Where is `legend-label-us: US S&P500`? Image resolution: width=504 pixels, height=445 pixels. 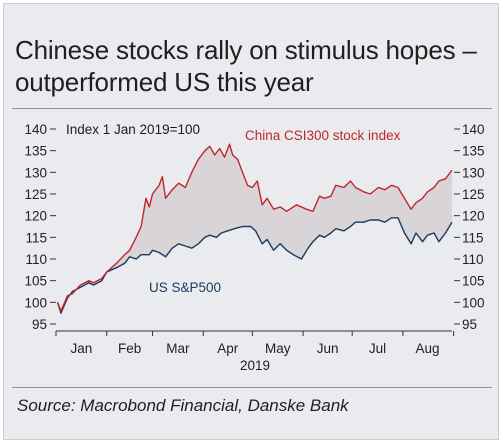 legend-label-us: US S&P500 is located at coordinates (185, 287).